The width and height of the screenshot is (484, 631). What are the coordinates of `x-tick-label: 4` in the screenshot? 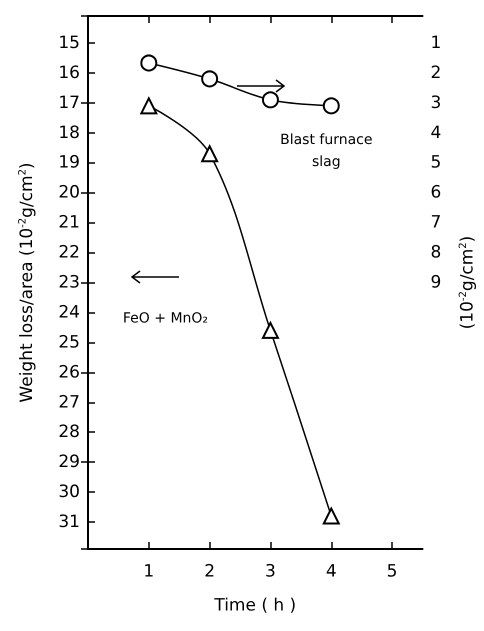 It's located at (331, 572).